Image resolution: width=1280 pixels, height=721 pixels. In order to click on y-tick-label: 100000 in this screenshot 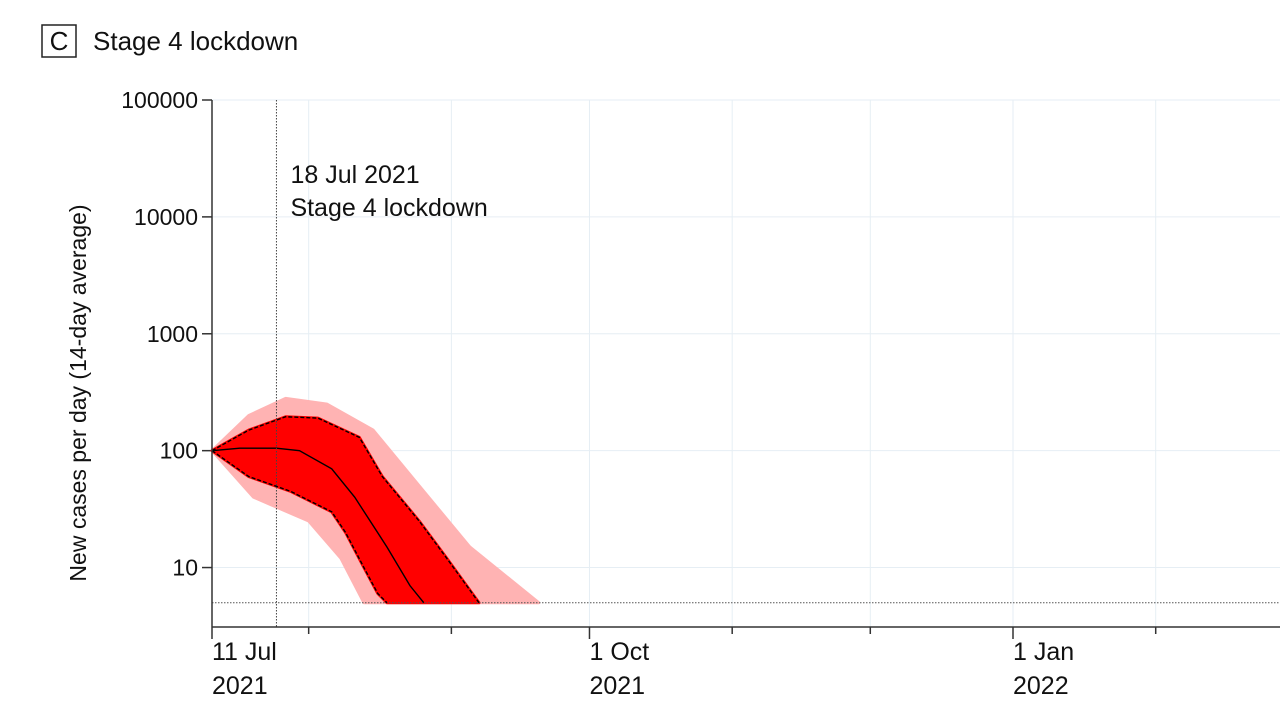, I will do `click(159, 100)`.